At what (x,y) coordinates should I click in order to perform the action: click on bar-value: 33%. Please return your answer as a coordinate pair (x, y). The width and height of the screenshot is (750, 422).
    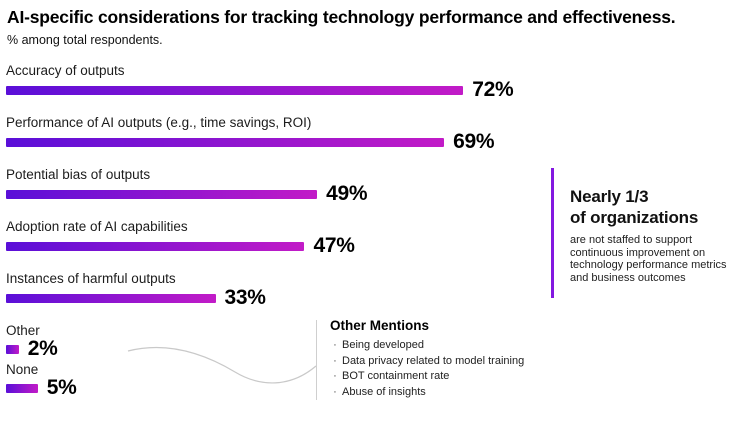
    Looking at the image, I should click on (245, 297).